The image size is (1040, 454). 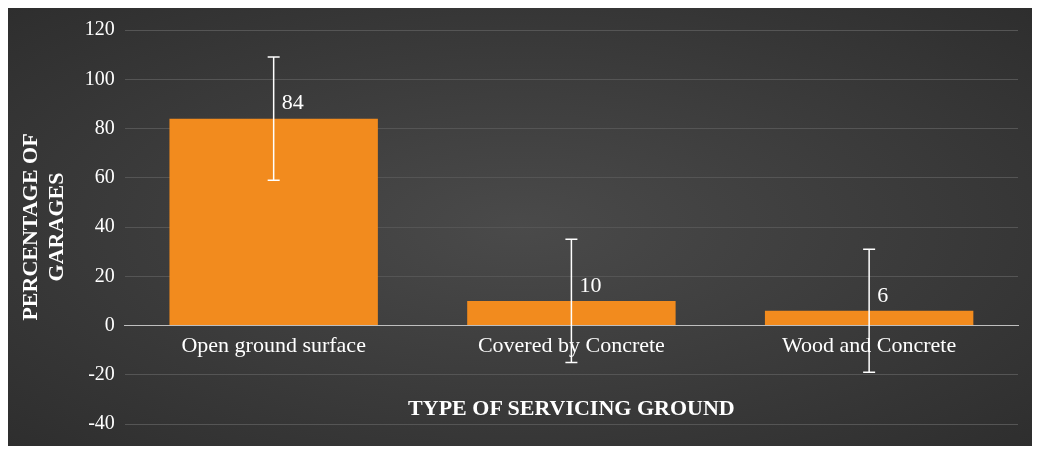 What do you see at coordinates (590, 284) in the screenshot?
I see `data-label: 10` at bounding box center [590, 284].